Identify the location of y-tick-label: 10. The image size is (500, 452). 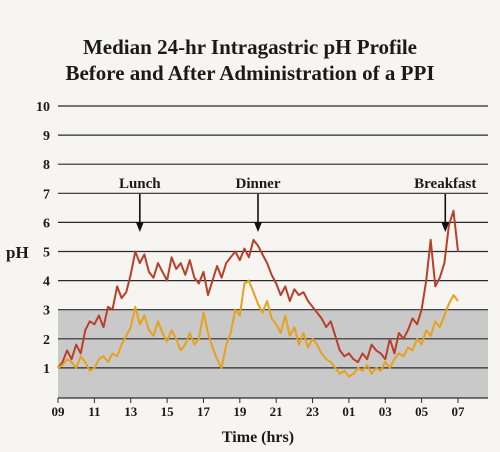
(43, 107).